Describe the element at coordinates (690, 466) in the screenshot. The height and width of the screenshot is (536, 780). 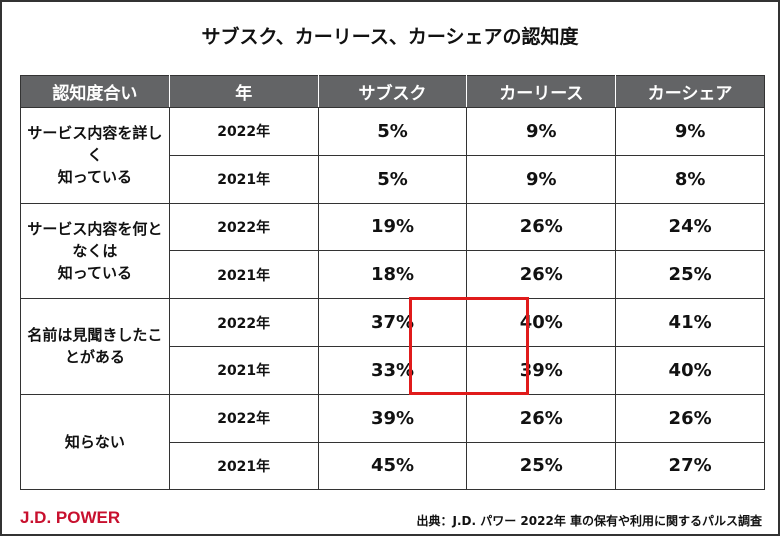
I see `value-cell: 27%` at that location.